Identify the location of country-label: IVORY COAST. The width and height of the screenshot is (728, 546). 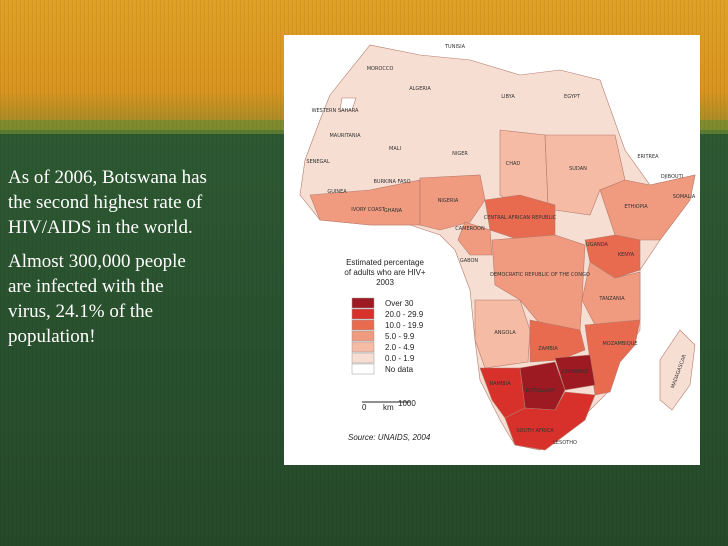
(368, 210).